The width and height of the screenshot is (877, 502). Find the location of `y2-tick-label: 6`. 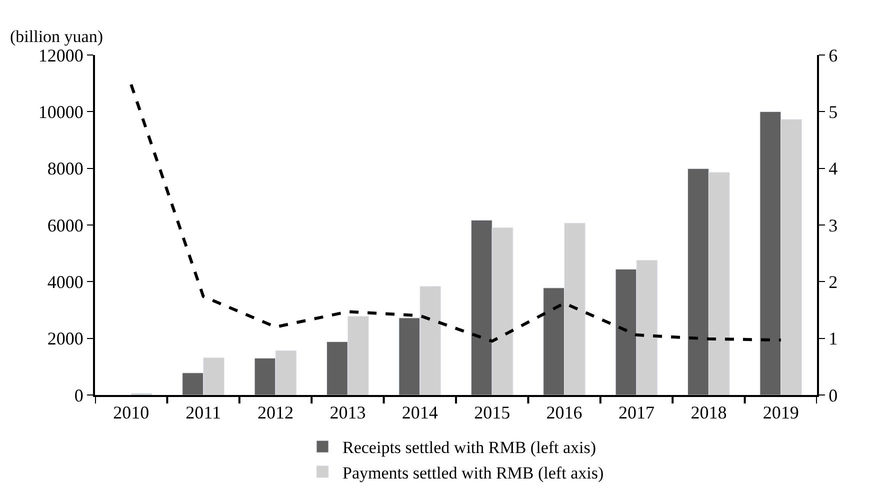

y2-tick-label: 6 is located at coordinates (833, 55).